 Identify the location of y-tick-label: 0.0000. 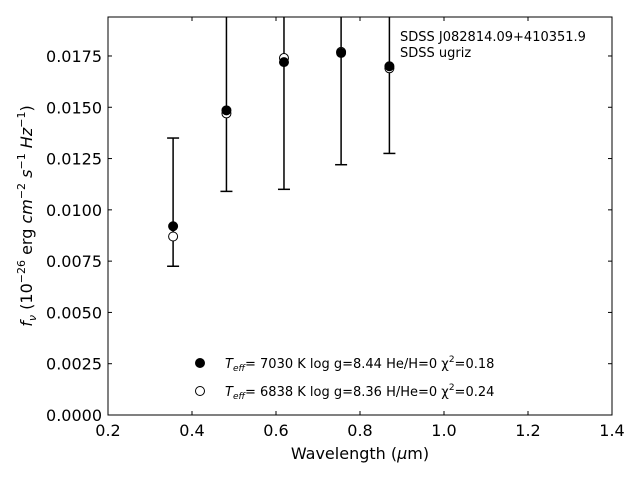
(74, 415).